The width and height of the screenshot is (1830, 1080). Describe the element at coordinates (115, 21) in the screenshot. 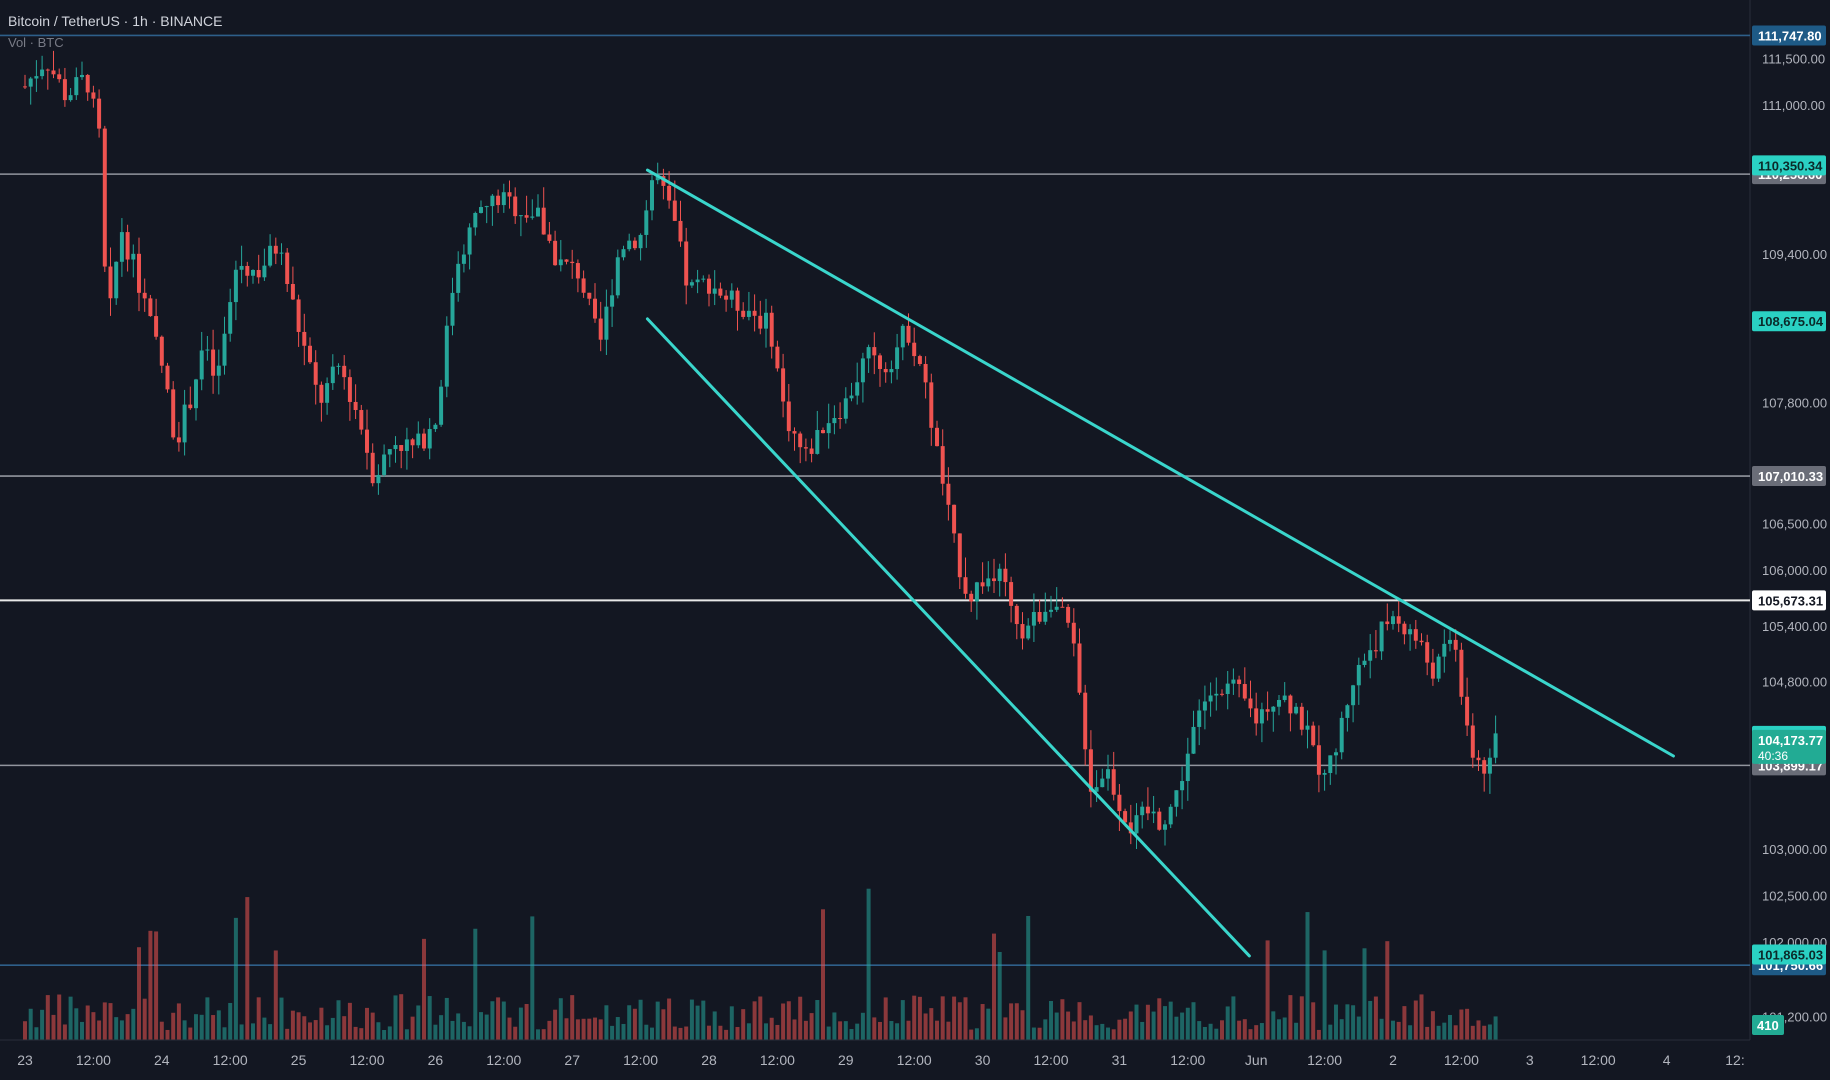

I see `symbol-title: Bitcoin / TetherUS · 1h · BINANCE` at that location.